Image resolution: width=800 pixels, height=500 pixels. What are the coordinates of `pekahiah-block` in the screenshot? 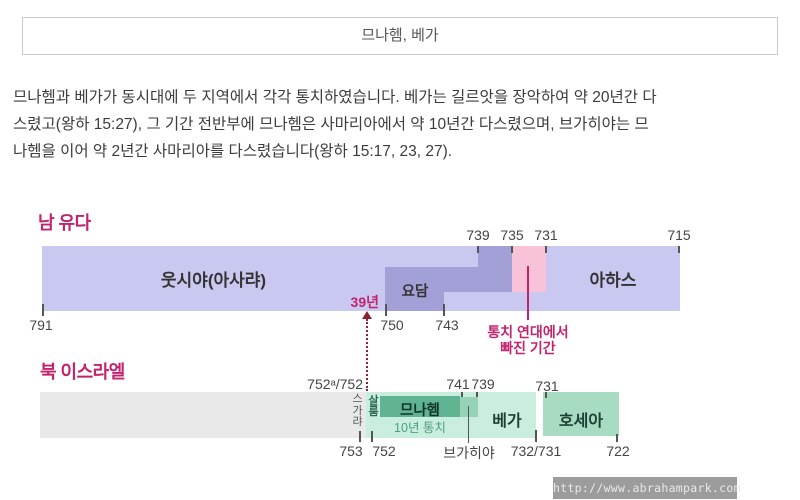 It's located at (469, 407).